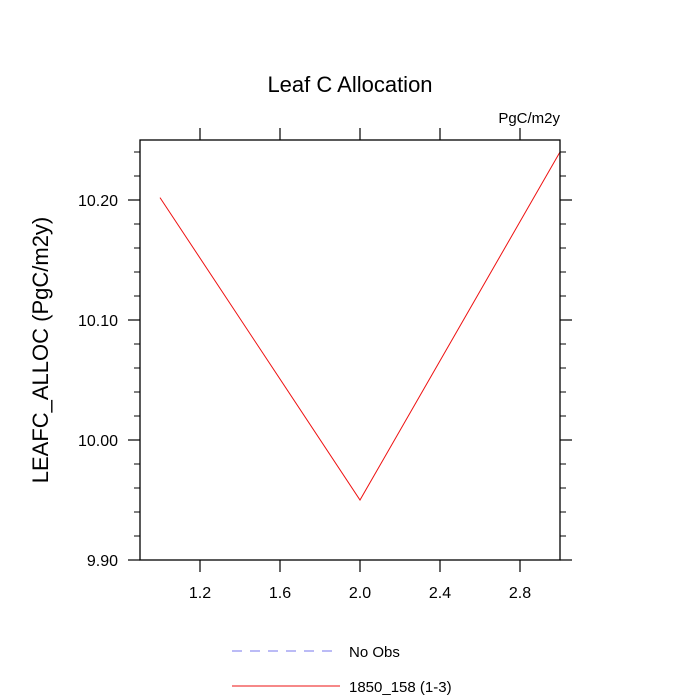 The height and width of the screenshot is (700, 700). Describe the element at coordinates (440, 593) in the screenshot. I see `x-tick-label: 2.4` at that location.